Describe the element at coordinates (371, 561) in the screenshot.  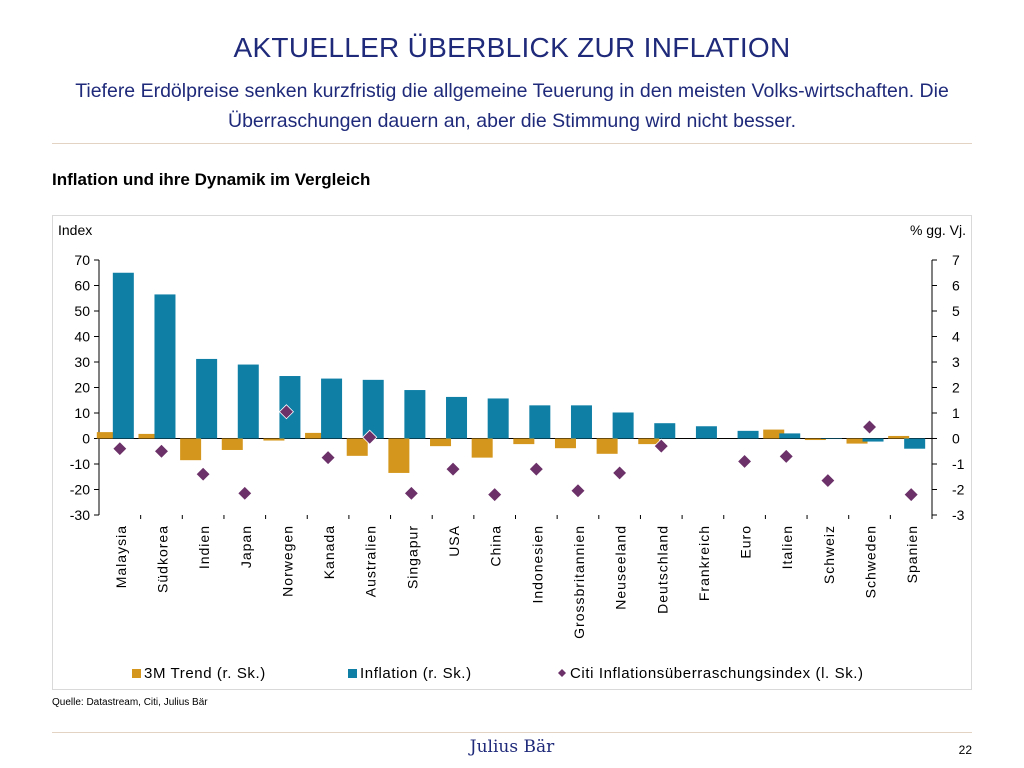
I see `category-label: Australien` at that location.